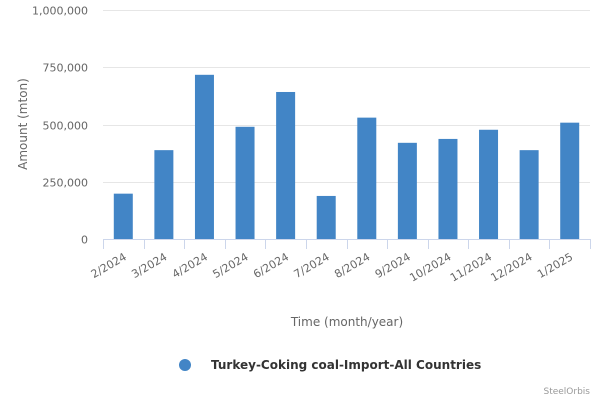 Image resolution: width=600 pixels, height=400 pixels. I want to click on x-tick-label: 7/2024, so click(312, 265).